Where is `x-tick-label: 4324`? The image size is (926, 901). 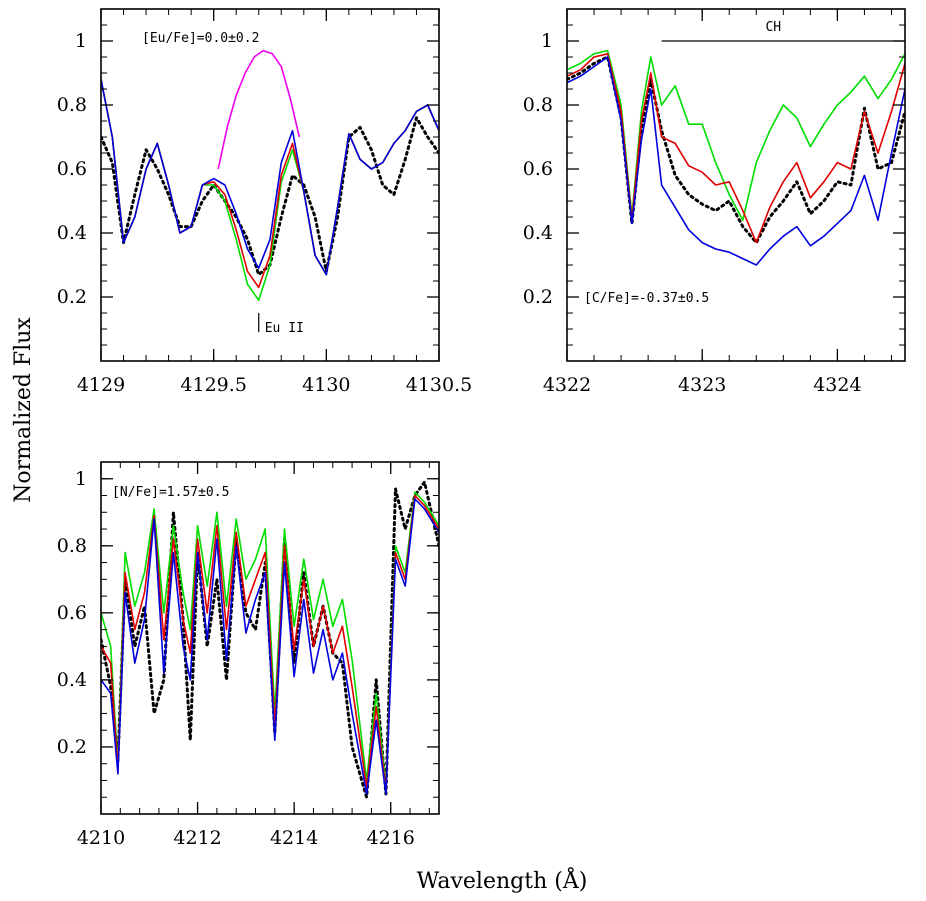
x-tick-label: 4324 is located at coordinates (837, 385).